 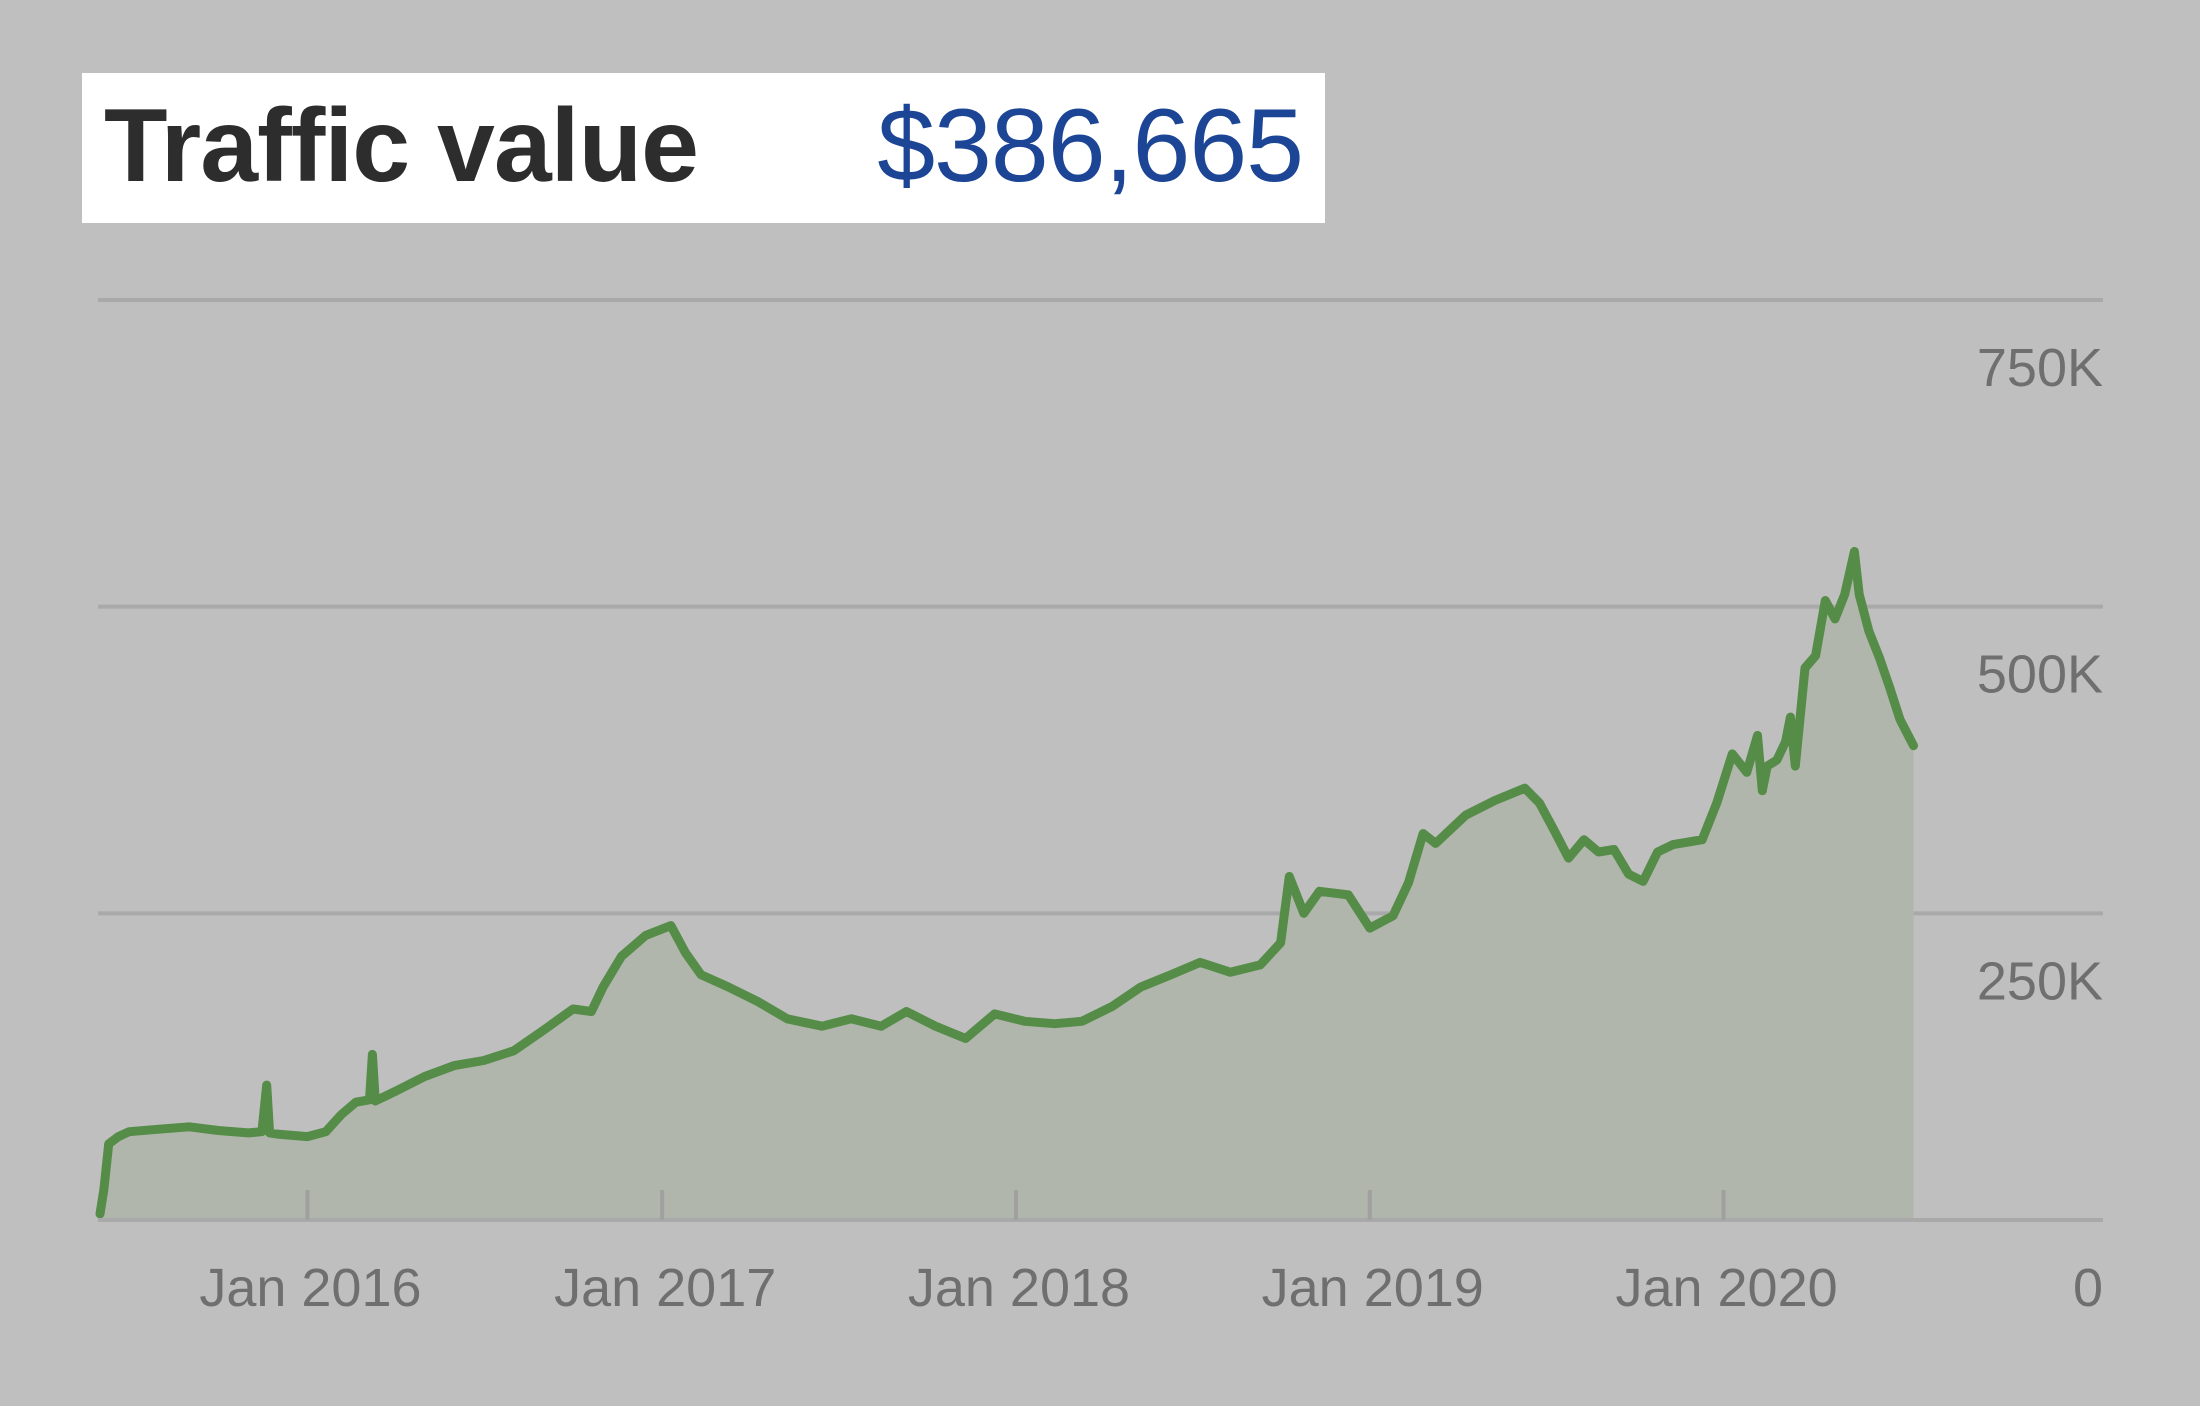 I want to click on y-tick-label: 250K, so click(x=2040, y=981).